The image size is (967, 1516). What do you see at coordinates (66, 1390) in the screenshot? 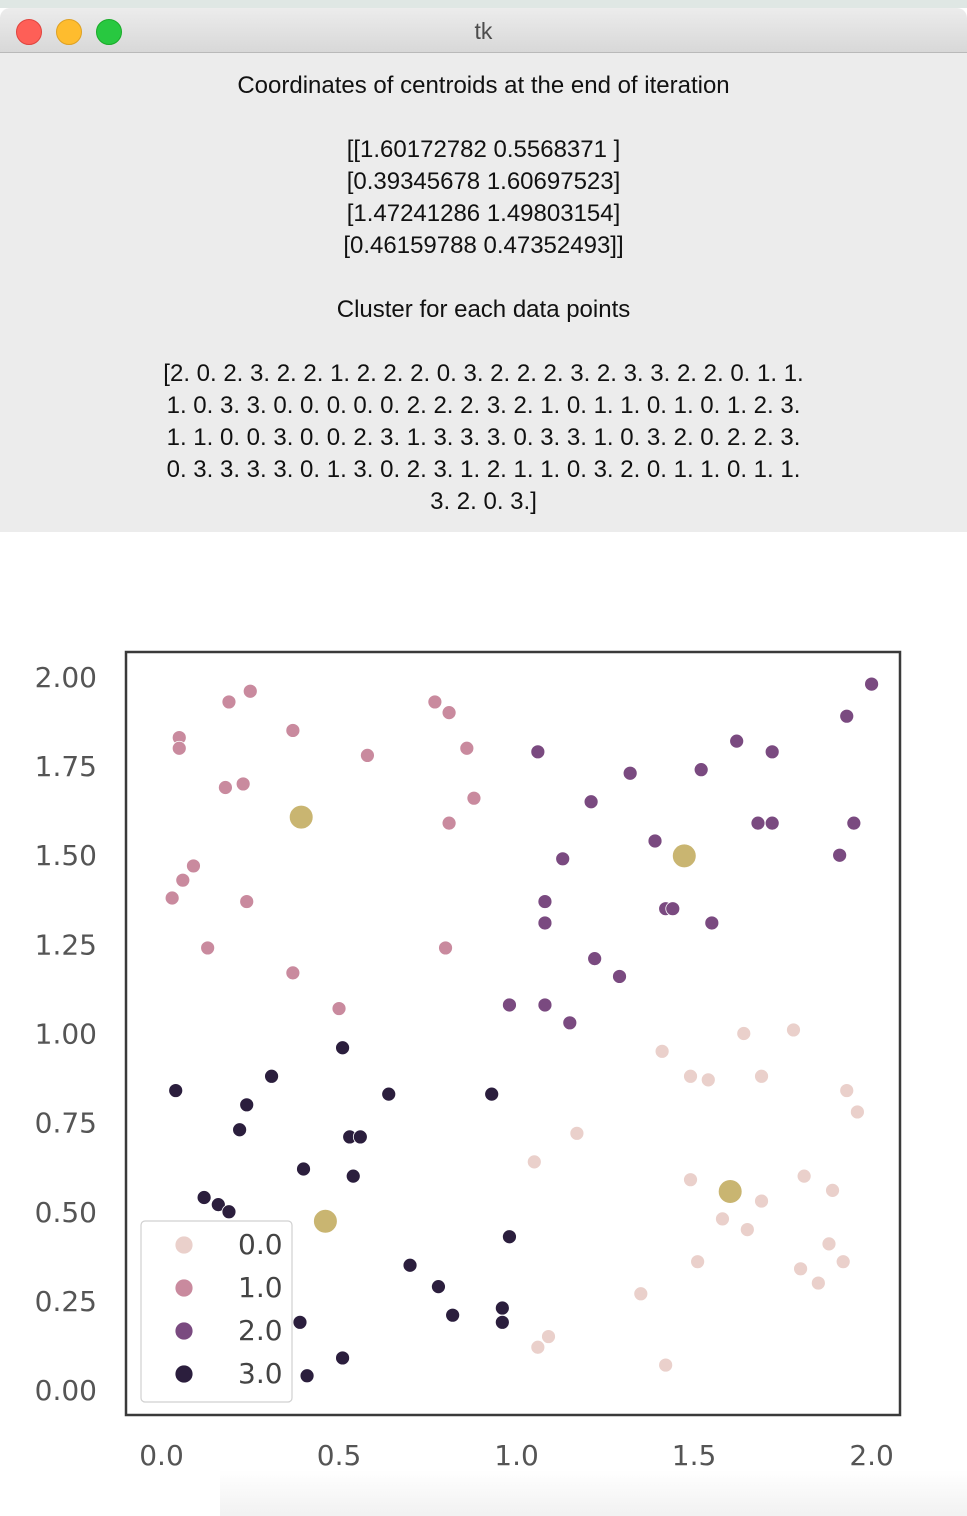
I see `y-tick-label: 0.00` at bounding box center [66, 1390].